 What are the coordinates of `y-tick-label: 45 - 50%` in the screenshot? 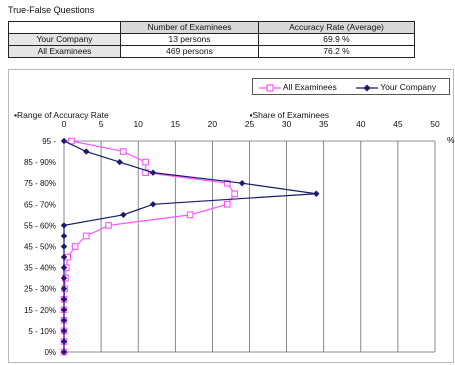 It's located at (40, 247).